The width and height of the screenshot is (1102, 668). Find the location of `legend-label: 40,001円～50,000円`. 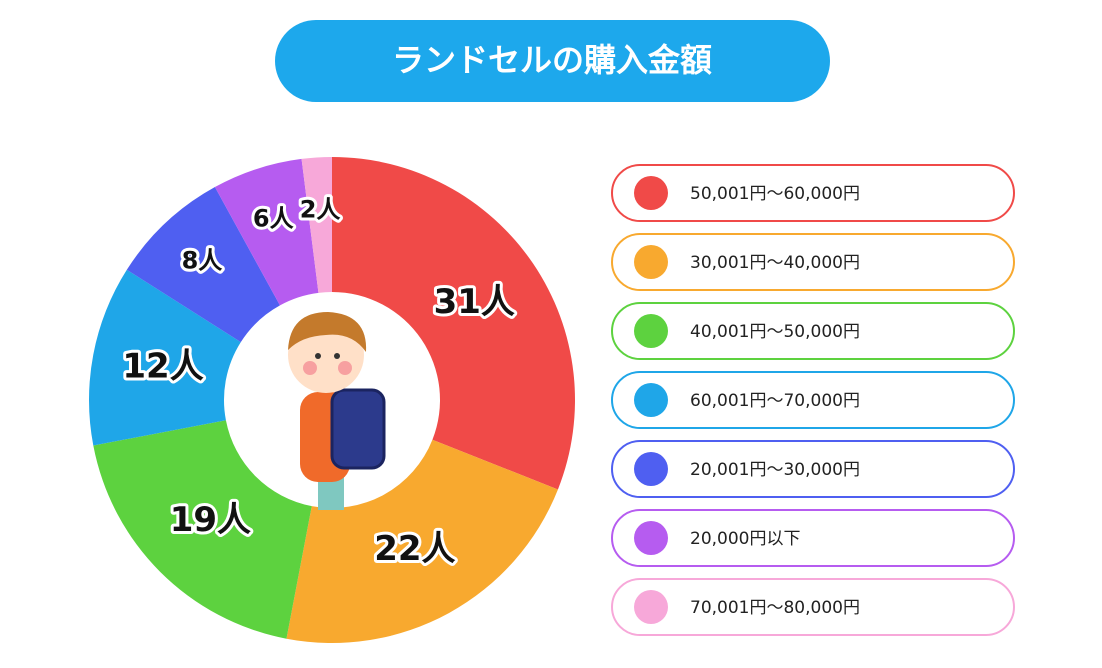

legend-label: 40,001円～50,000円 is located at coordinates (775, 332).